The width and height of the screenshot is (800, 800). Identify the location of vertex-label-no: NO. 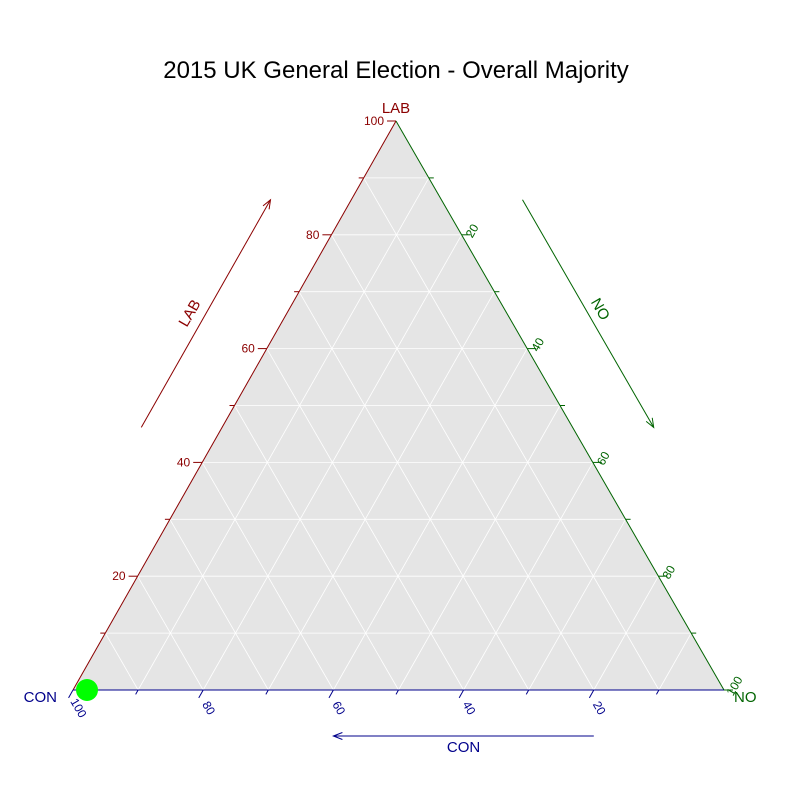
(745, 697).